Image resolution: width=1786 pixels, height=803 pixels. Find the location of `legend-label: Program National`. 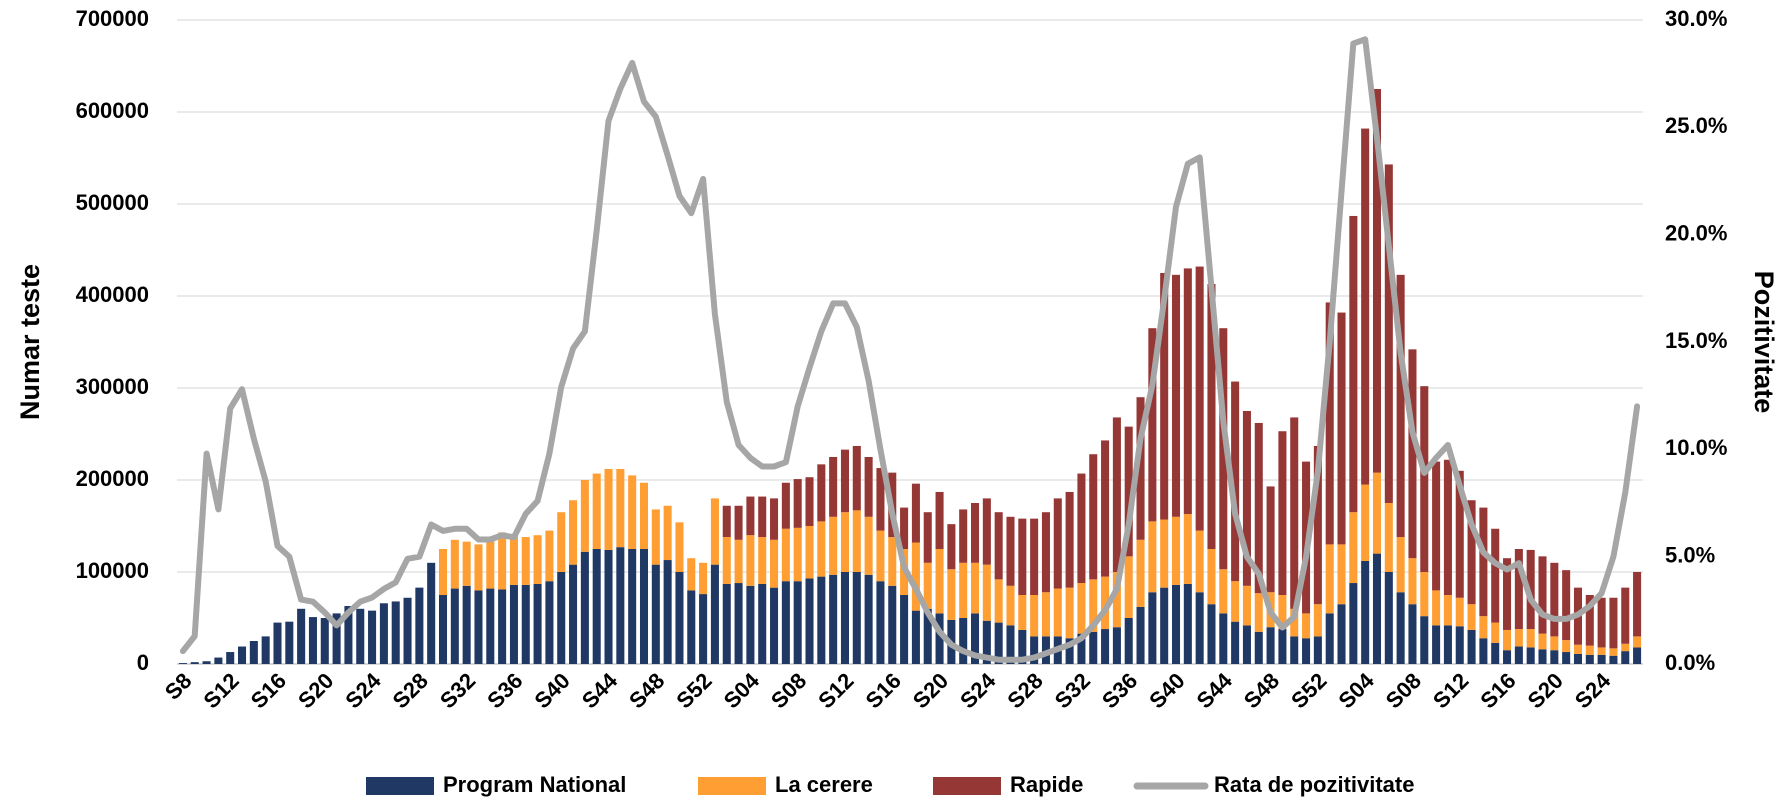

legend-label: Program National is located at coordinates (534, 784).